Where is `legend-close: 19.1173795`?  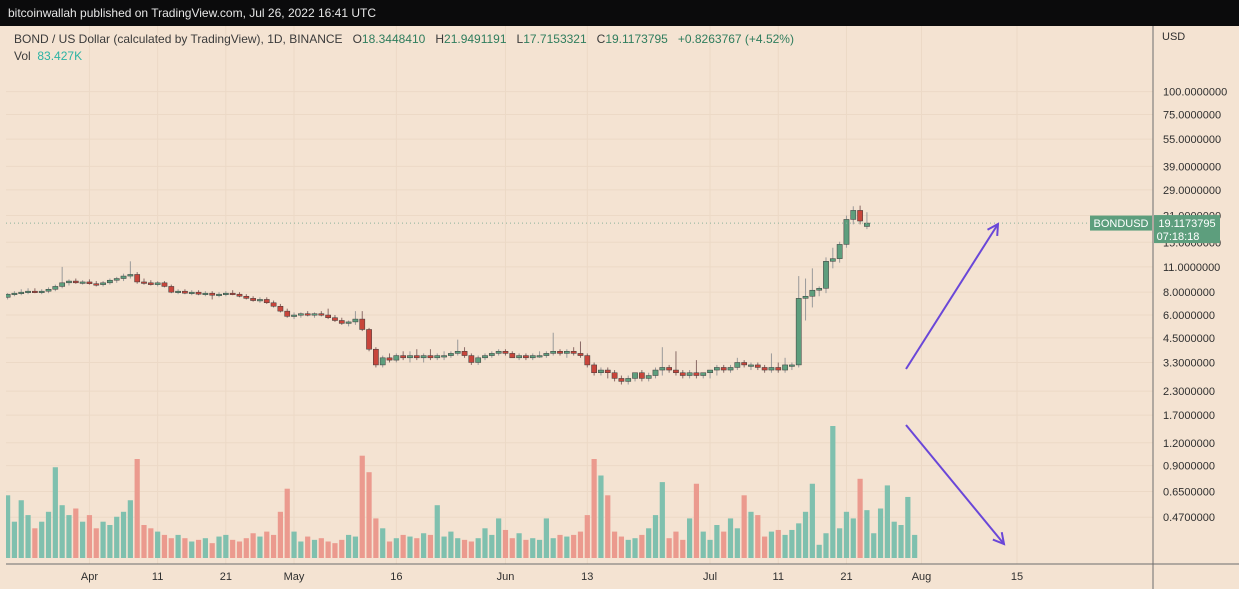
legend-close: 19.1173795 is located at coordinates (636, 39).